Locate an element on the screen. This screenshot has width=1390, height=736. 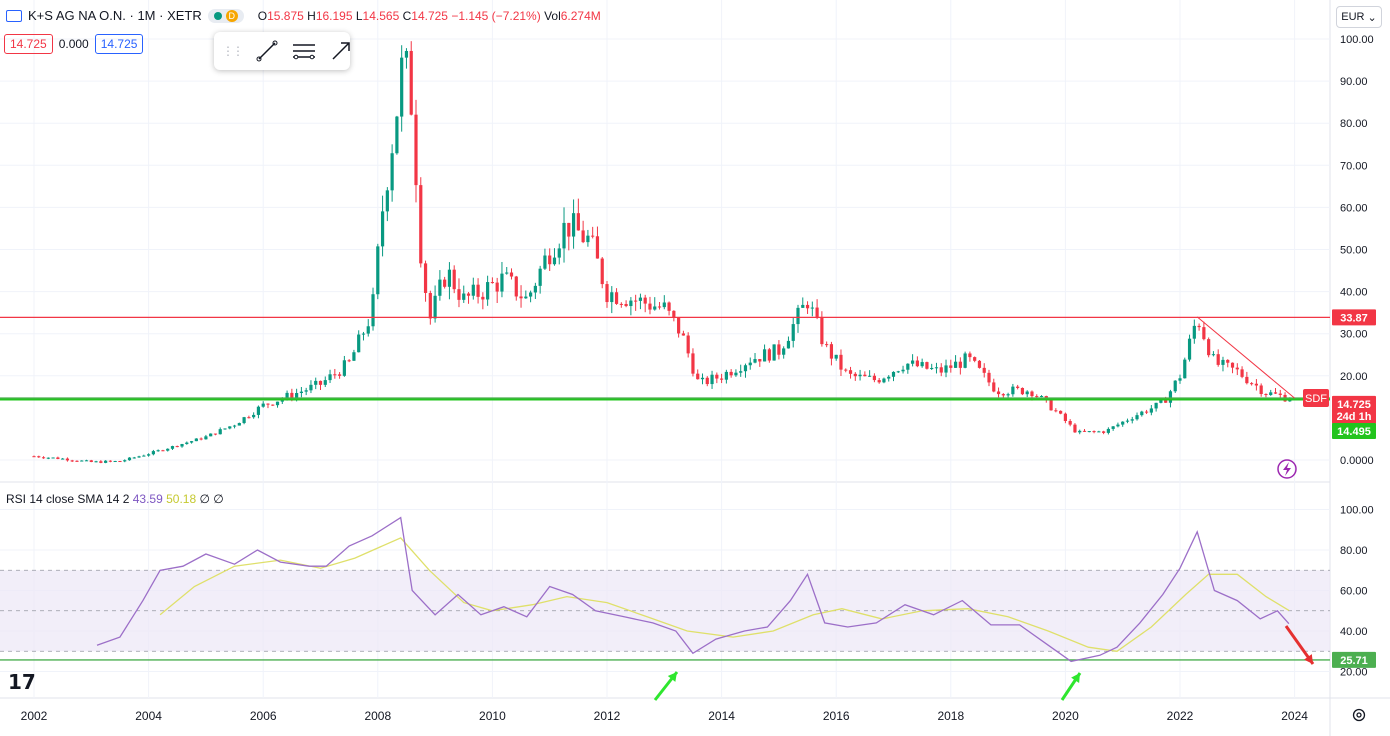
price-tag-14-495-text: 14.495 is located at coordinates (1354, 432).